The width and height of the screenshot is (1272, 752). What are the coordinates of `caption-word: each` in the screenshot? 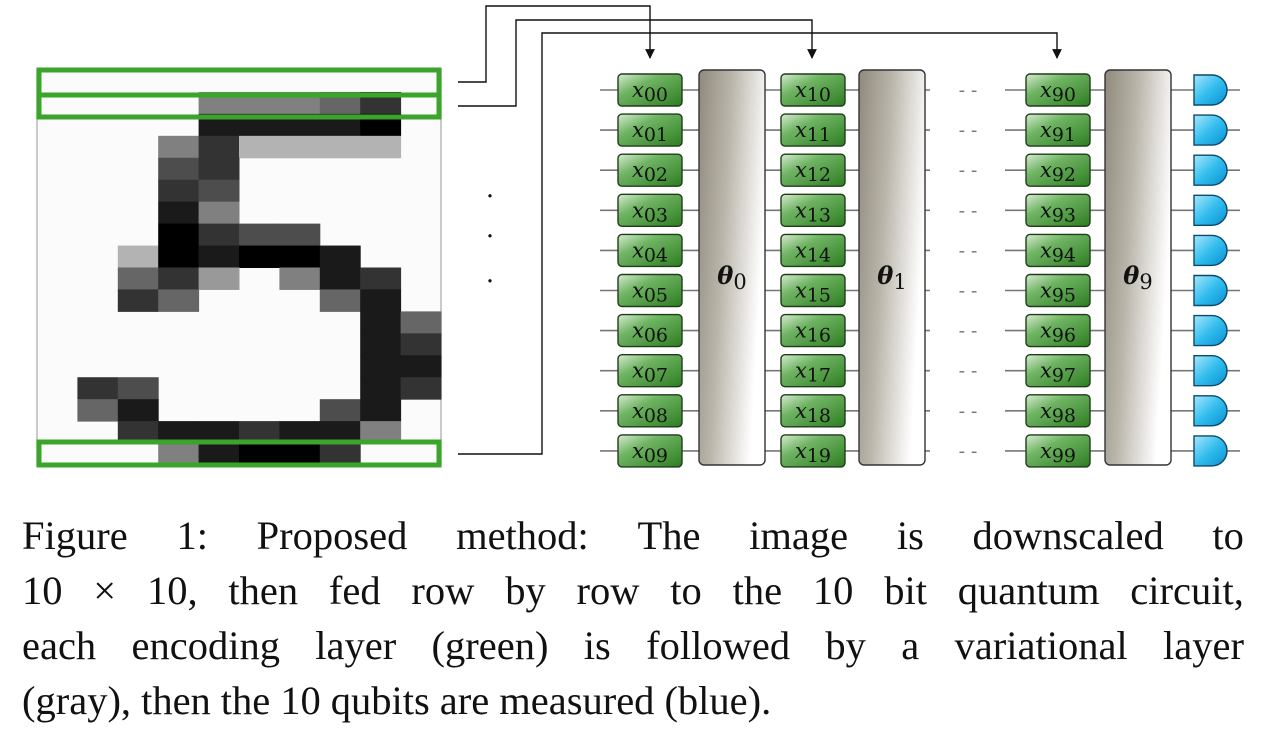 It's located at (59, 645).